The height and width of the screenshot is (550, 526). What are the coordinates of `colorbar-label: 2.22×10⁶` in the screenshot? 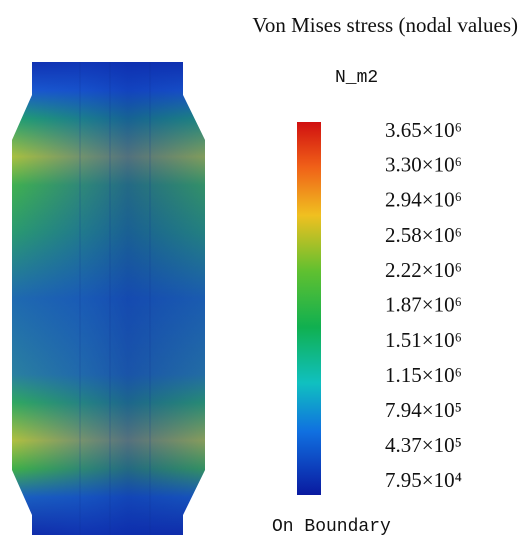 It's located at (423, 270).